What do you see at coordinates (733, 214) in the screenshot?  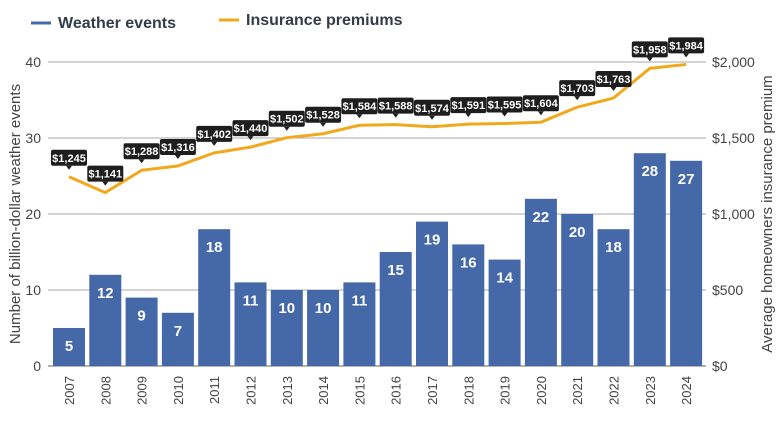 I see `y2-tick-label: $1,000` at bounding box center [733, 214].